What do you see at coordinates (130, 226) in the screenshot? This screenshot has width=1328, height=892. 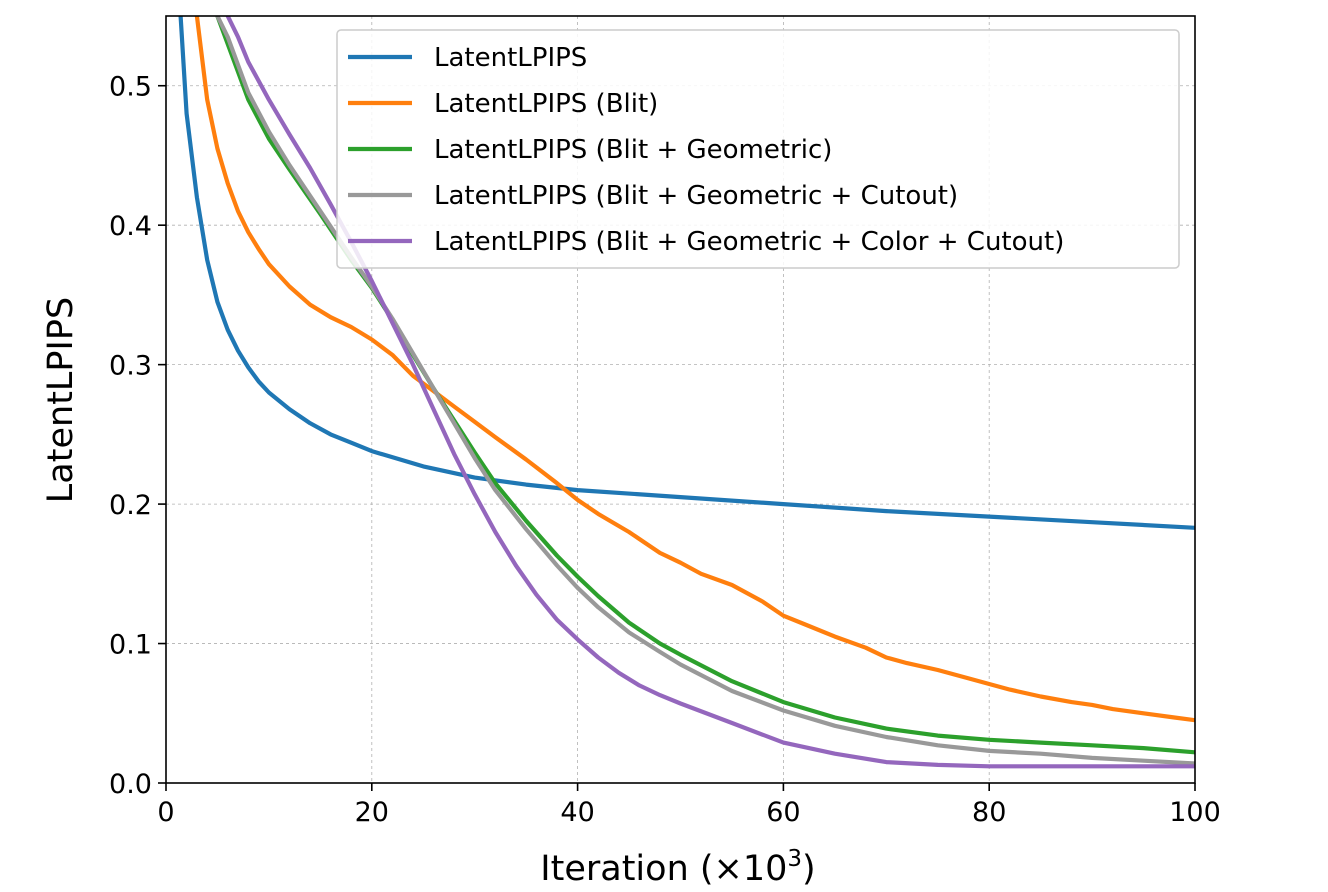 I see `y-tick-label: 0.4` at bounding box center [130, 226].